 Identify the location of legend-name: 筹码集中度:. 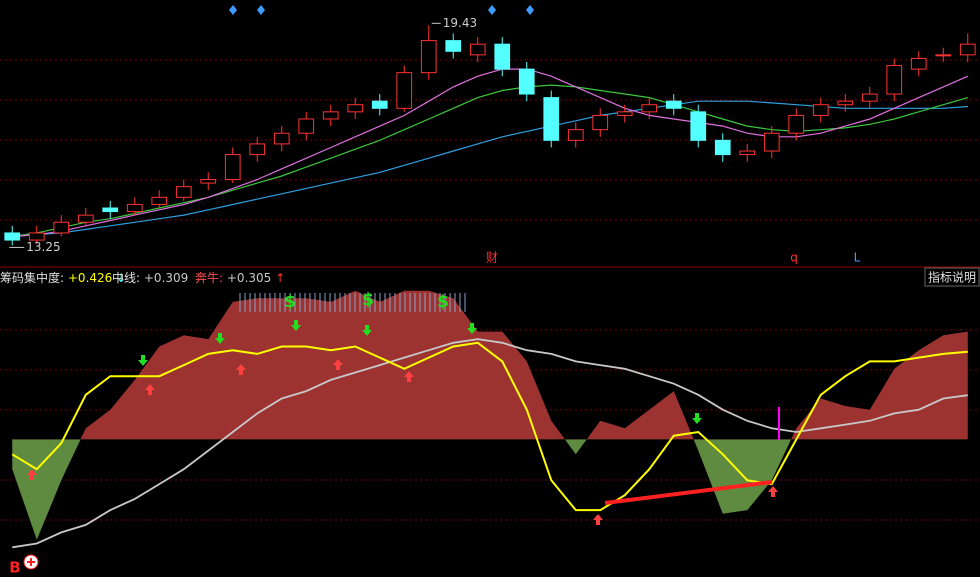
(32, 277).